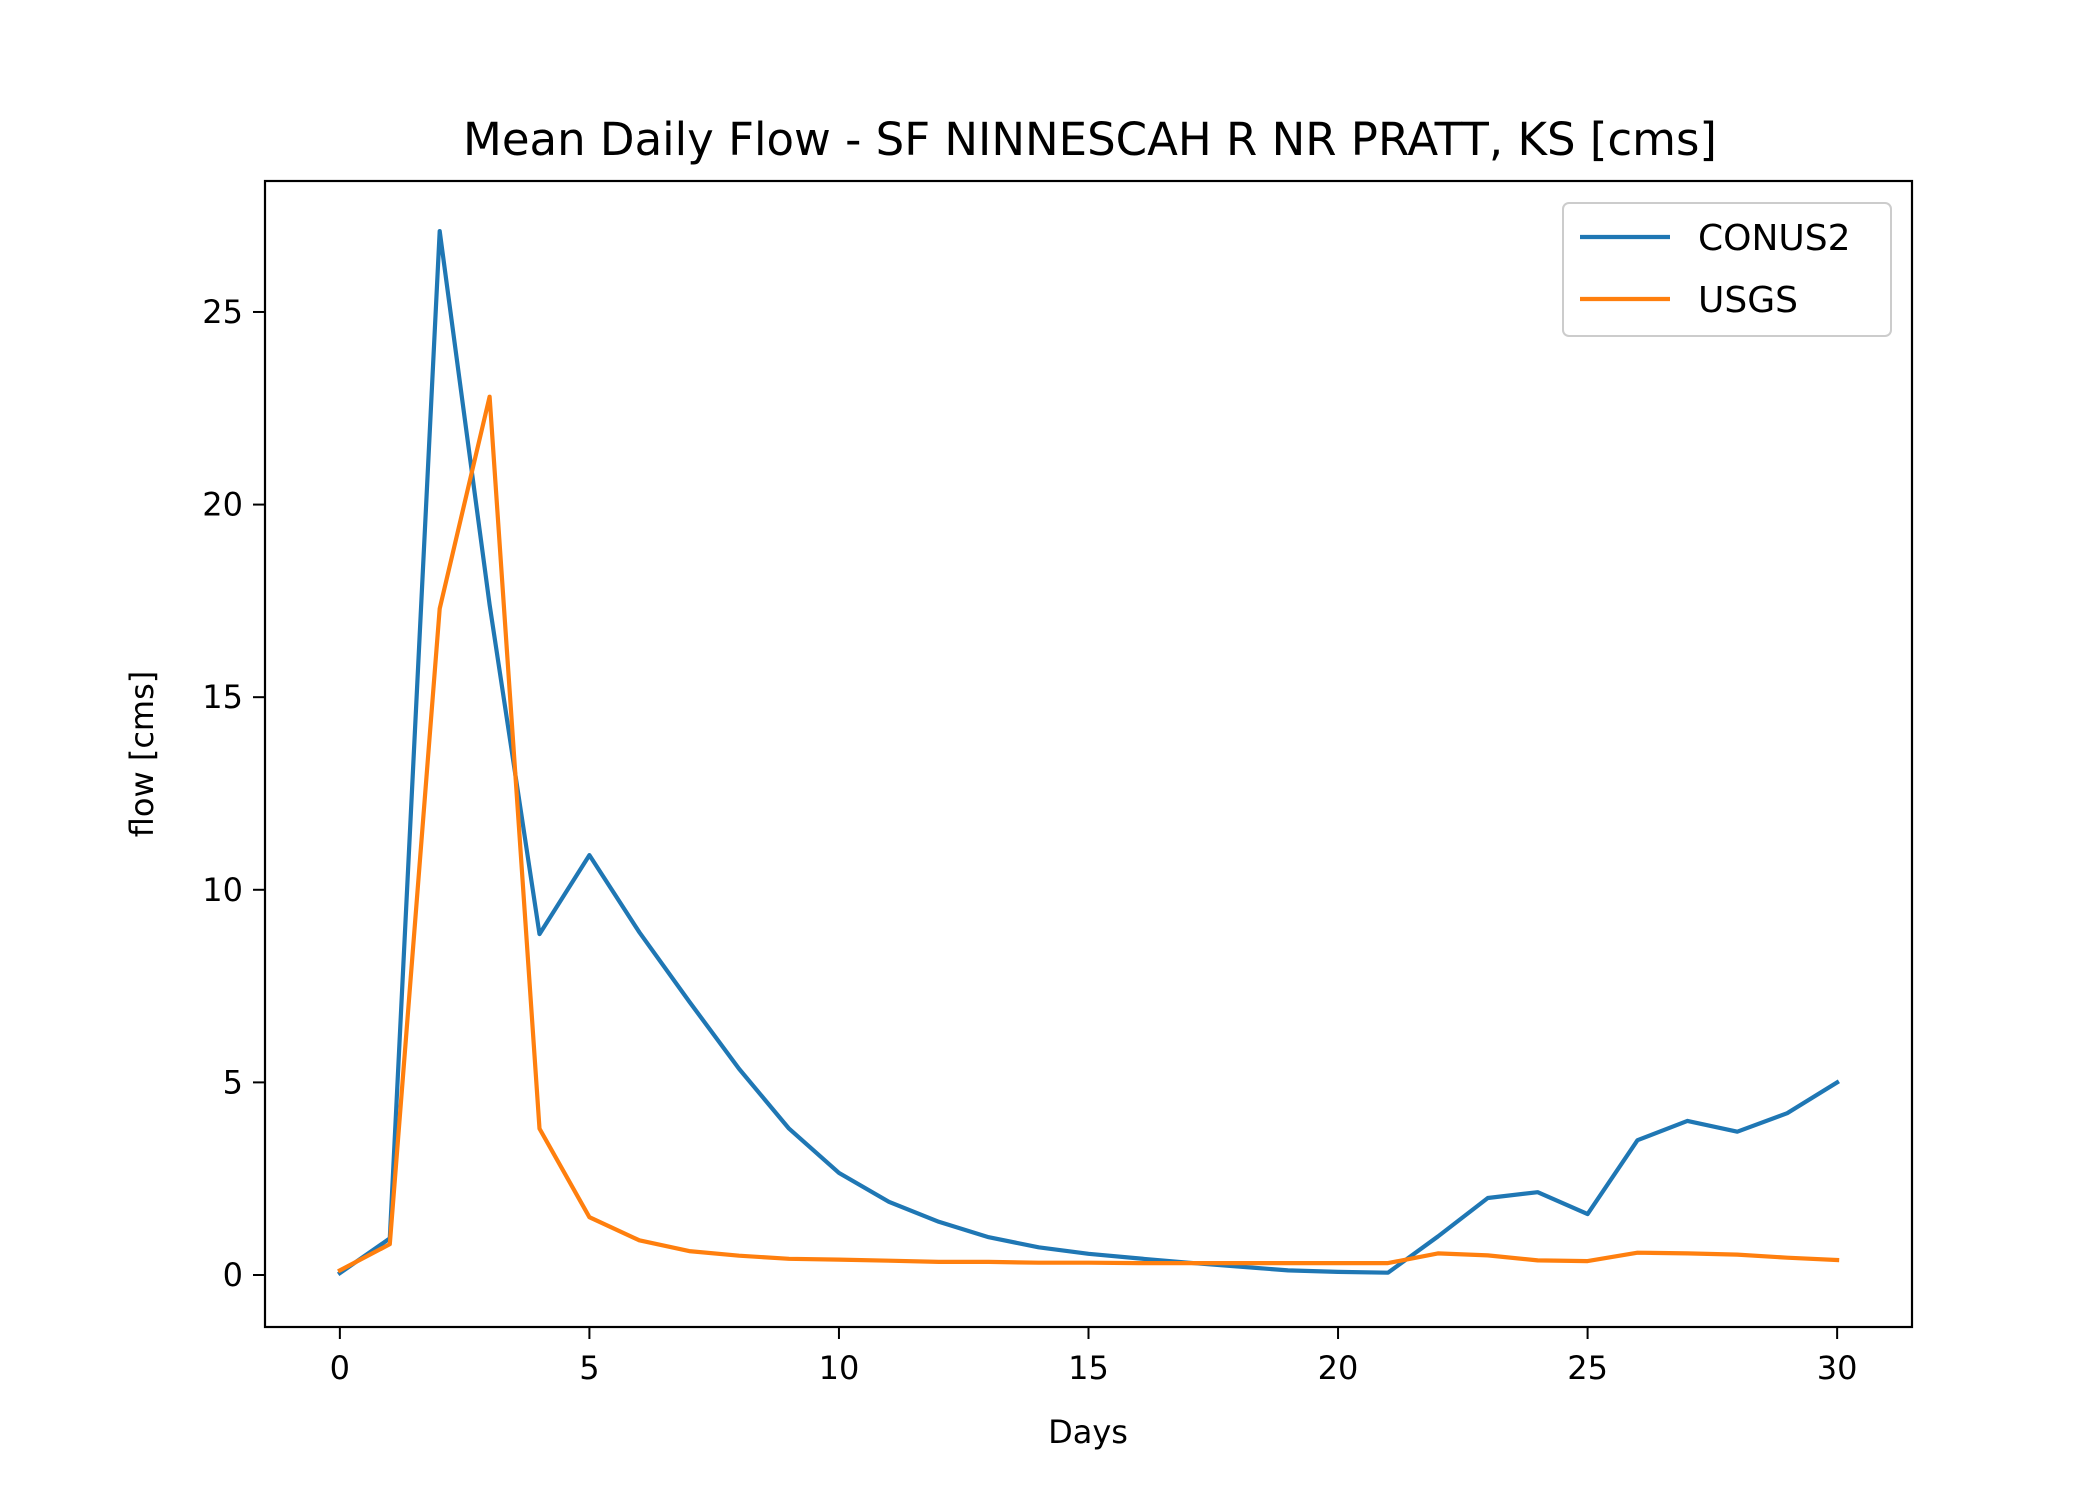  Describe the element at coordinates (222, 505) in the screenshot. I see `y-tick-label: 20` at that location.